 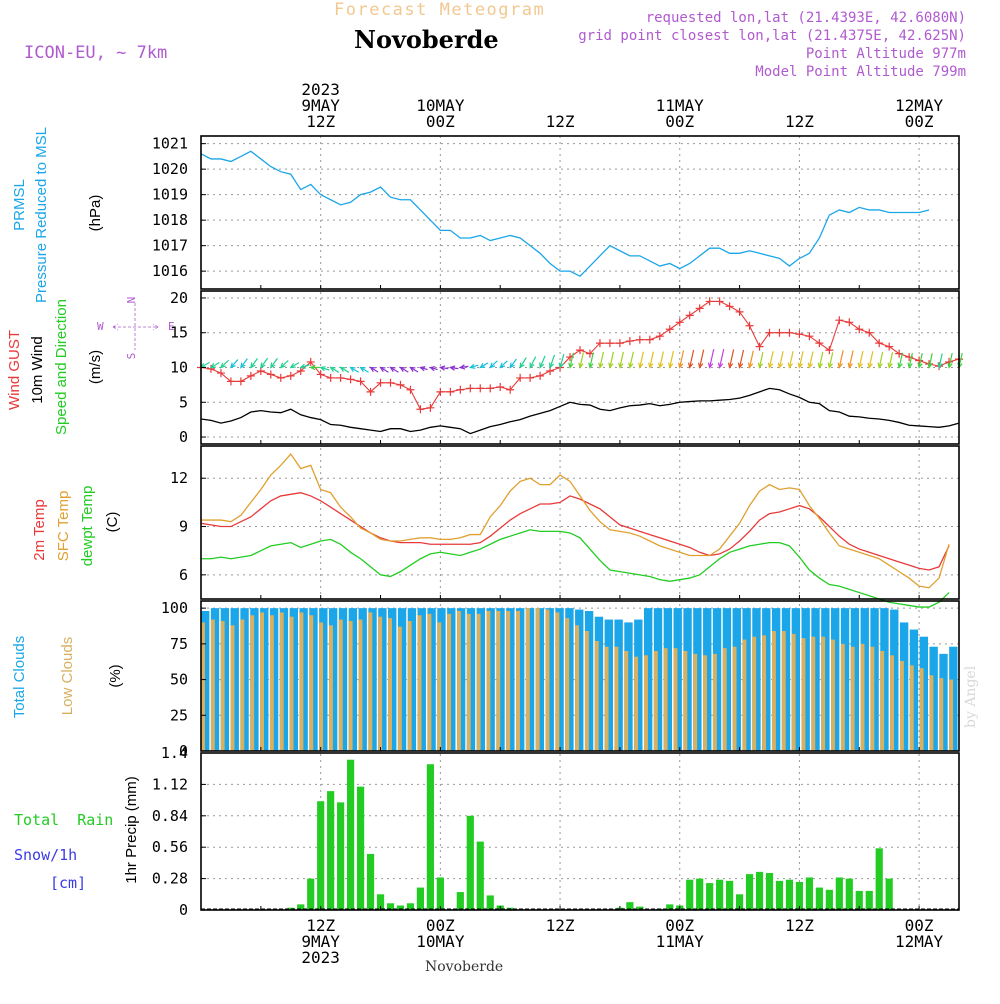 What do you see at coordinates (440, 105) in the screenshot?
I see `time-label-top: 10MAY` at bounding box center [440, 105].